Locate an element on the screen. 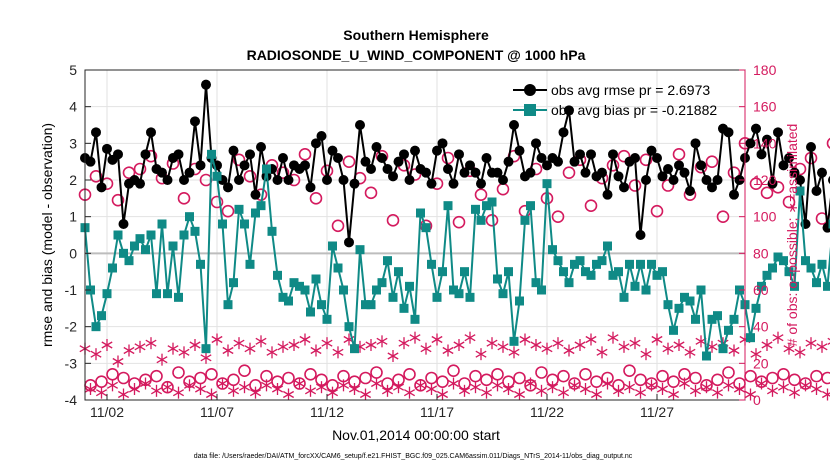  legend-rmse-label: obs avg rmse pr = 2.6973 is located at coordinates (630, 90).